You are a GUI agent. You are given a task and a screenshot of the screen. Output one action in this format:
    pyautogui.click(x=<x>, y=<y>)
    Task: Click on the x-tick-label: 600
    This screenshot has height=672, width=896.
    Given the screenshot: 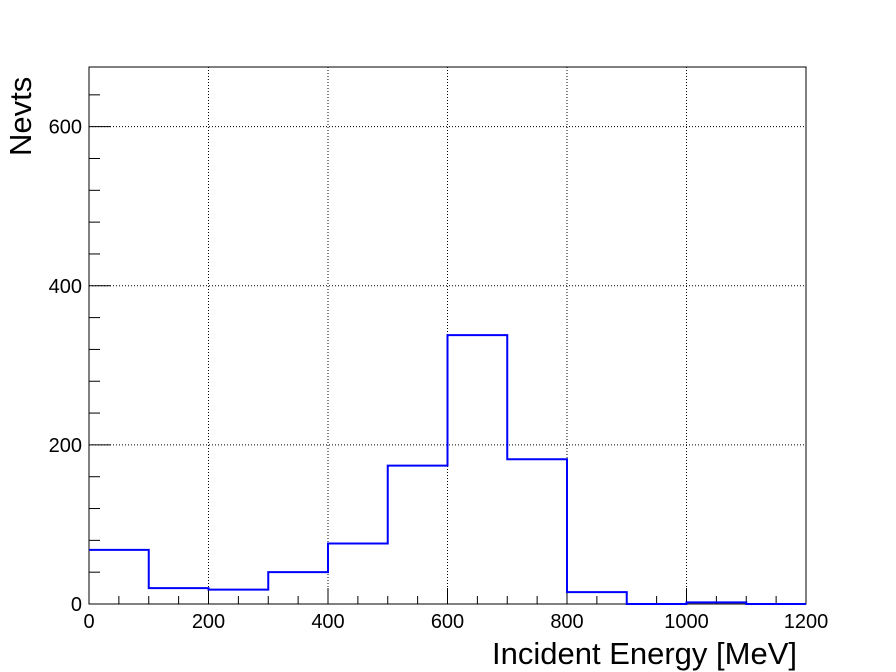 What is the action you would take?
    pyautogui.click(x=447, y=622)
    